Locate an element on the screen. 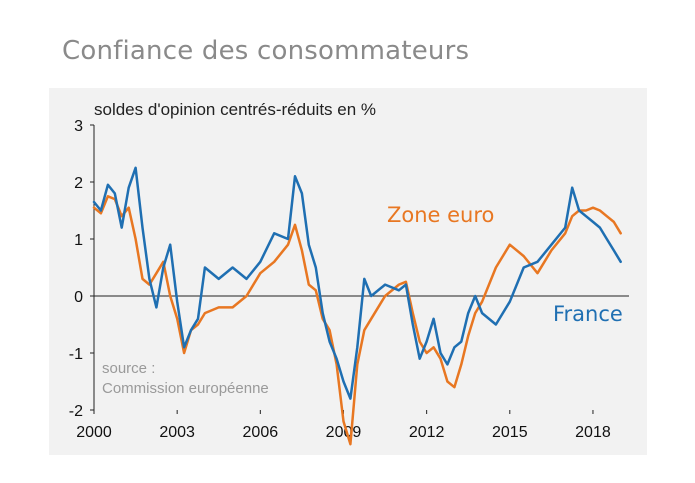 The width and height of the screenshot is (695, 483). y-tick-label: 1 is located at coordinates (78, 240).